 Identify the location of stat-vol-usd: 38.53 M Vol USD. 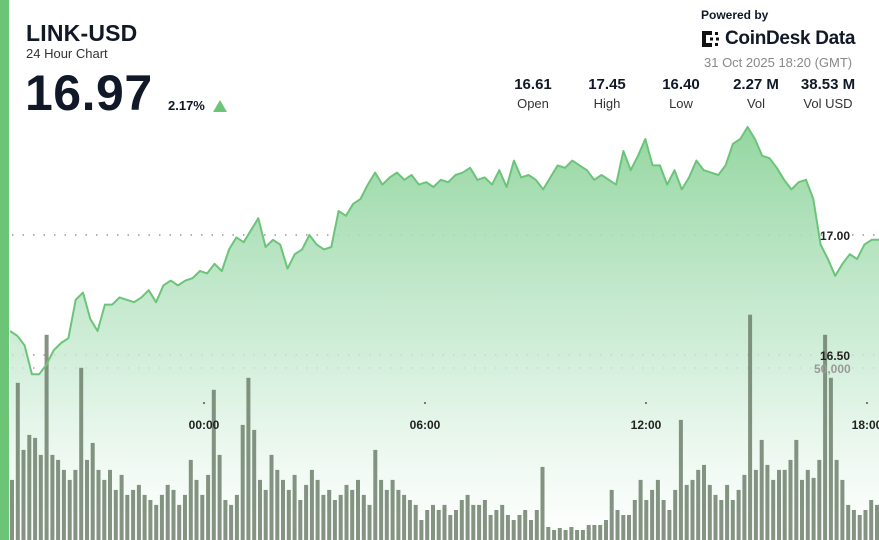
(828, 93).